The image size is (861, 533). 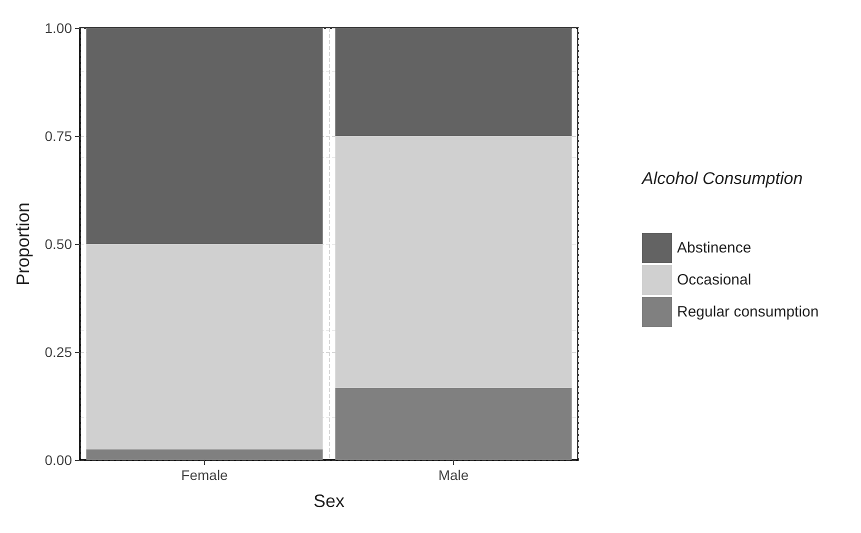 I want to click on legend-title: Alcohol Consumption, so click(x=722, y=178).